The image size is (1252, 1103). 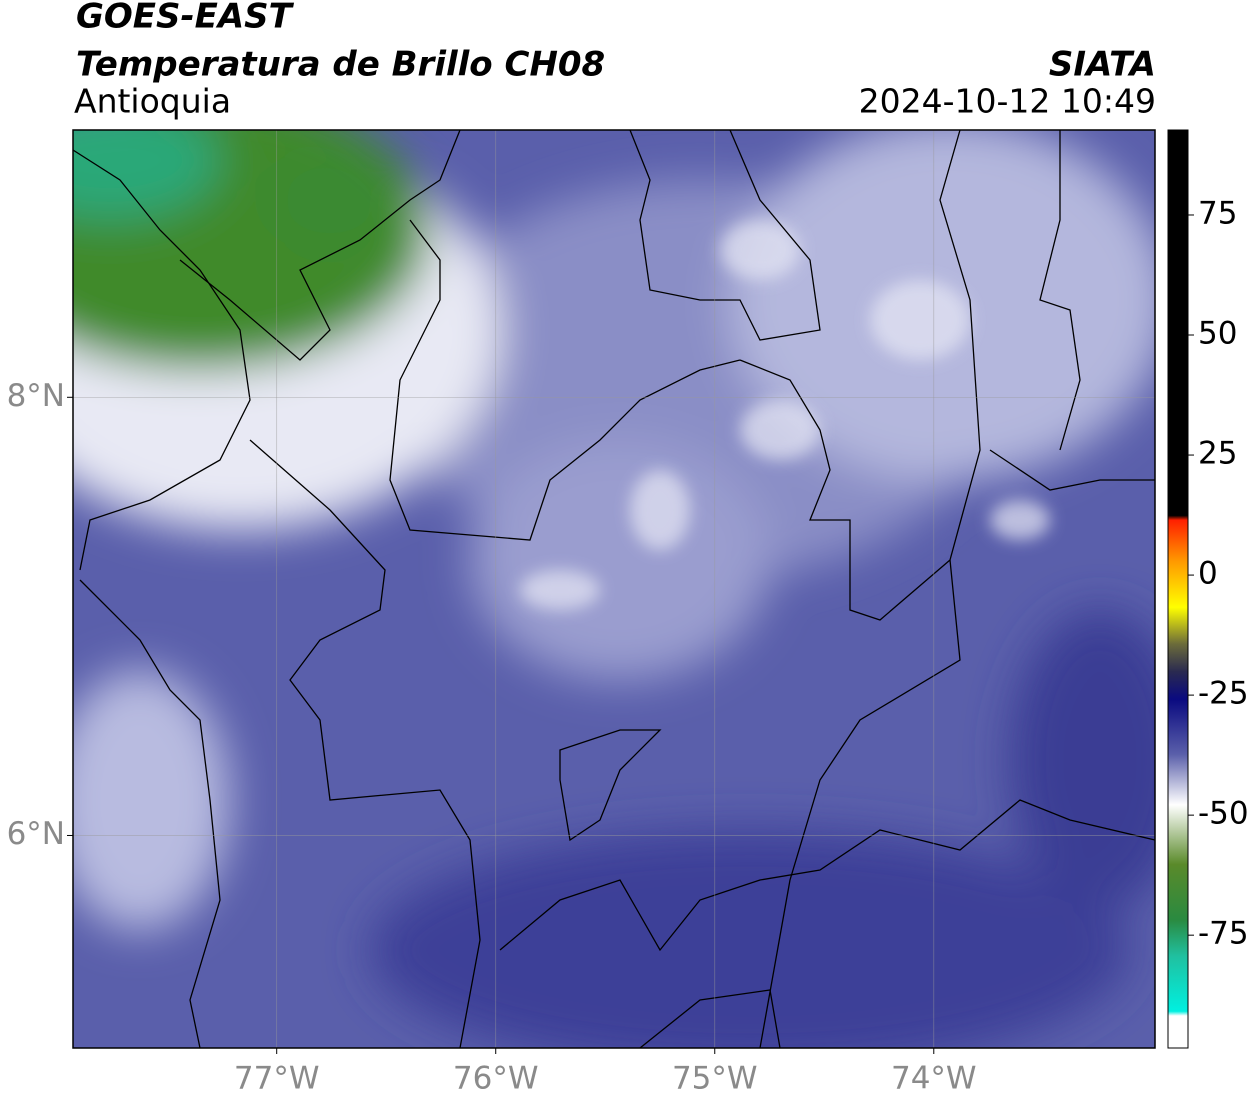 What do you see at coordinates (340, 65) in the screenshot?
I see `subtitle: Temperatura de Brillo CH08` at bounding box center [340, 65].